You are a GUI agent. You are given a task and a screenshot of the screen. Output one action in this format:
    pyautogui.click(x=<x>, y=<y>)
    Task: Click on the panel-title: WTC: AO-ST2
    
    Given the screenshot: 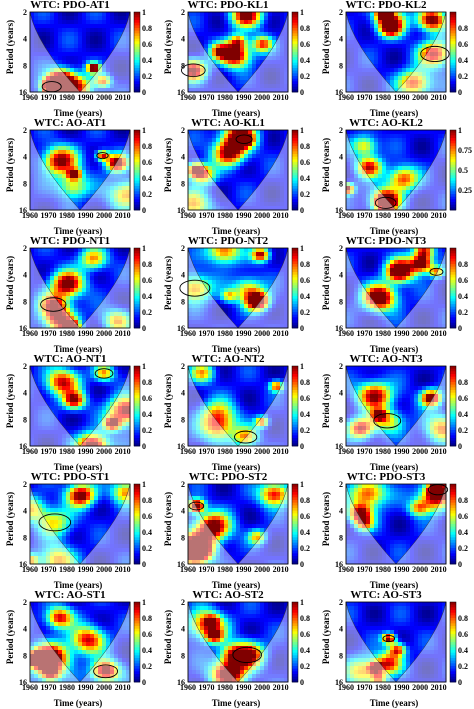 What is the action you would take?
    pyautogui.click(x=228, y=595)
    